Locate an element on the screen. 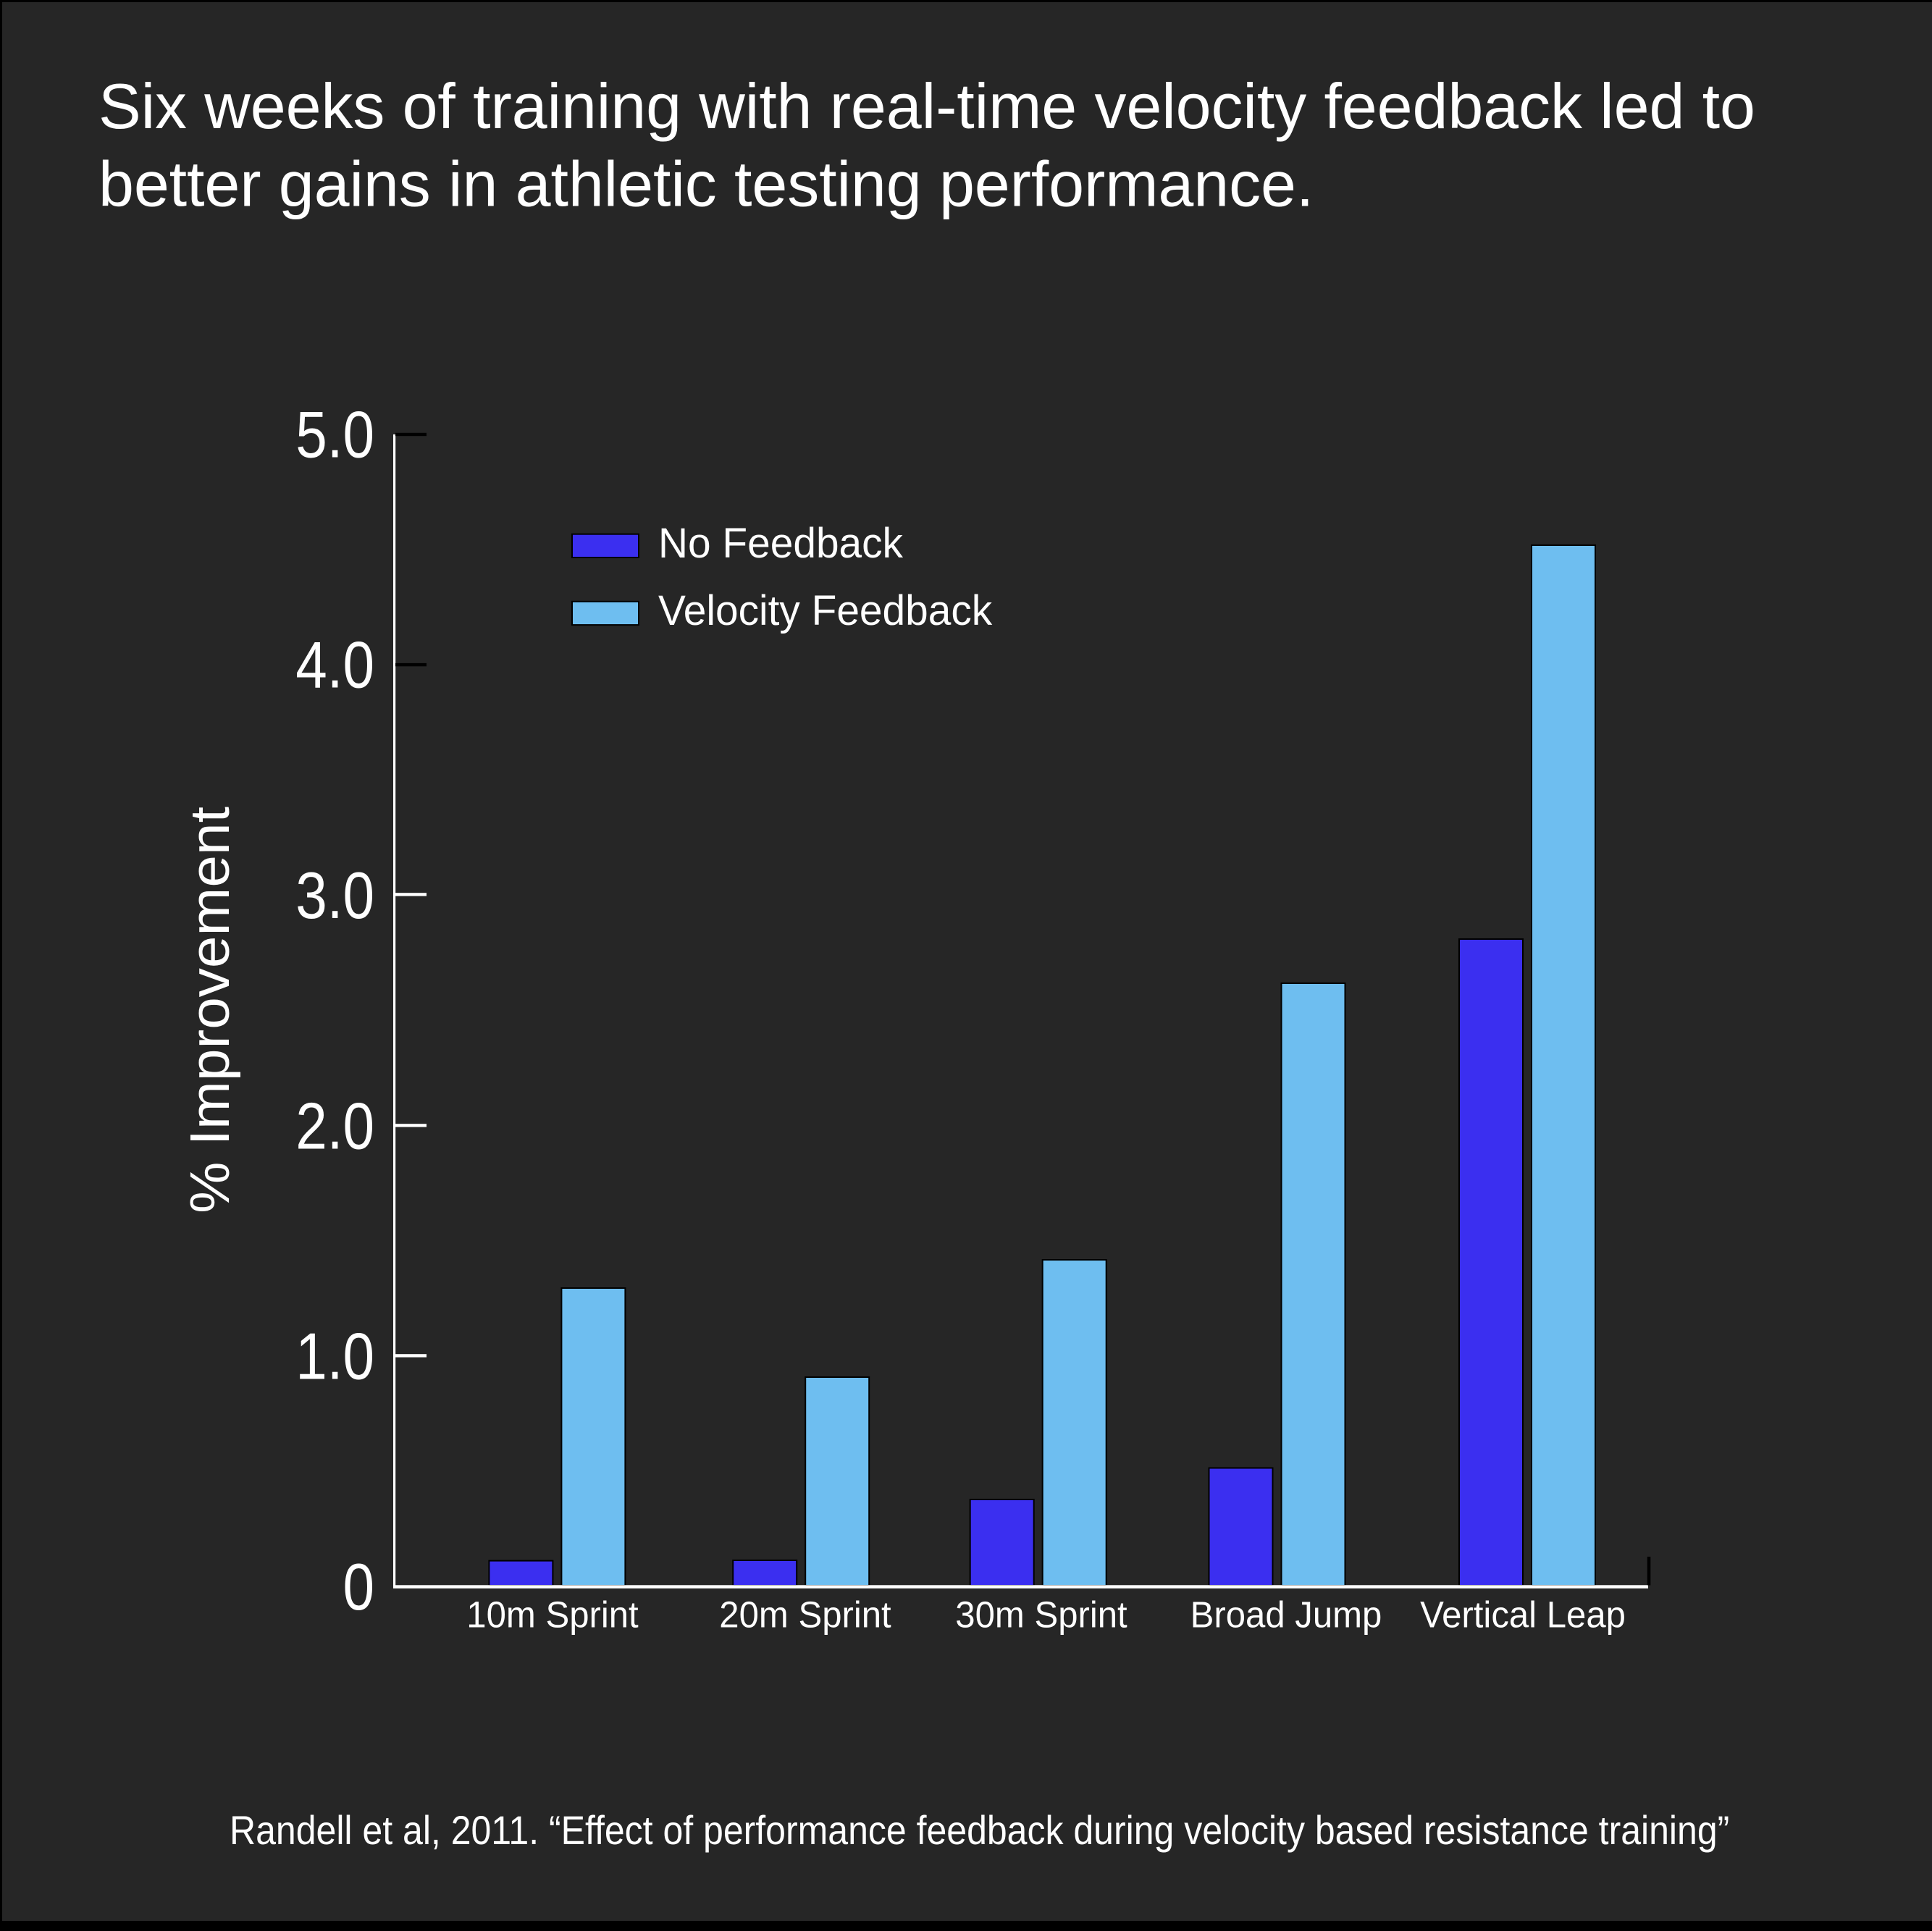 This screenshot has width=1932, height=1931. svg-text: 10m Sprint is located at coordinates (552, 1614).